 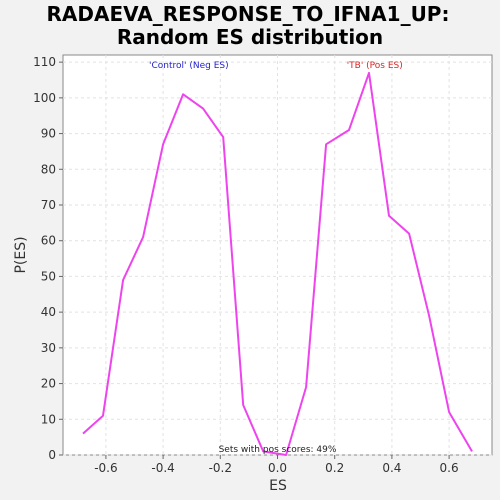 What do you see at coordinates (48, 384) in the screenshot?
I see `y-tick-label: 20` at bounding box center [48, 384].